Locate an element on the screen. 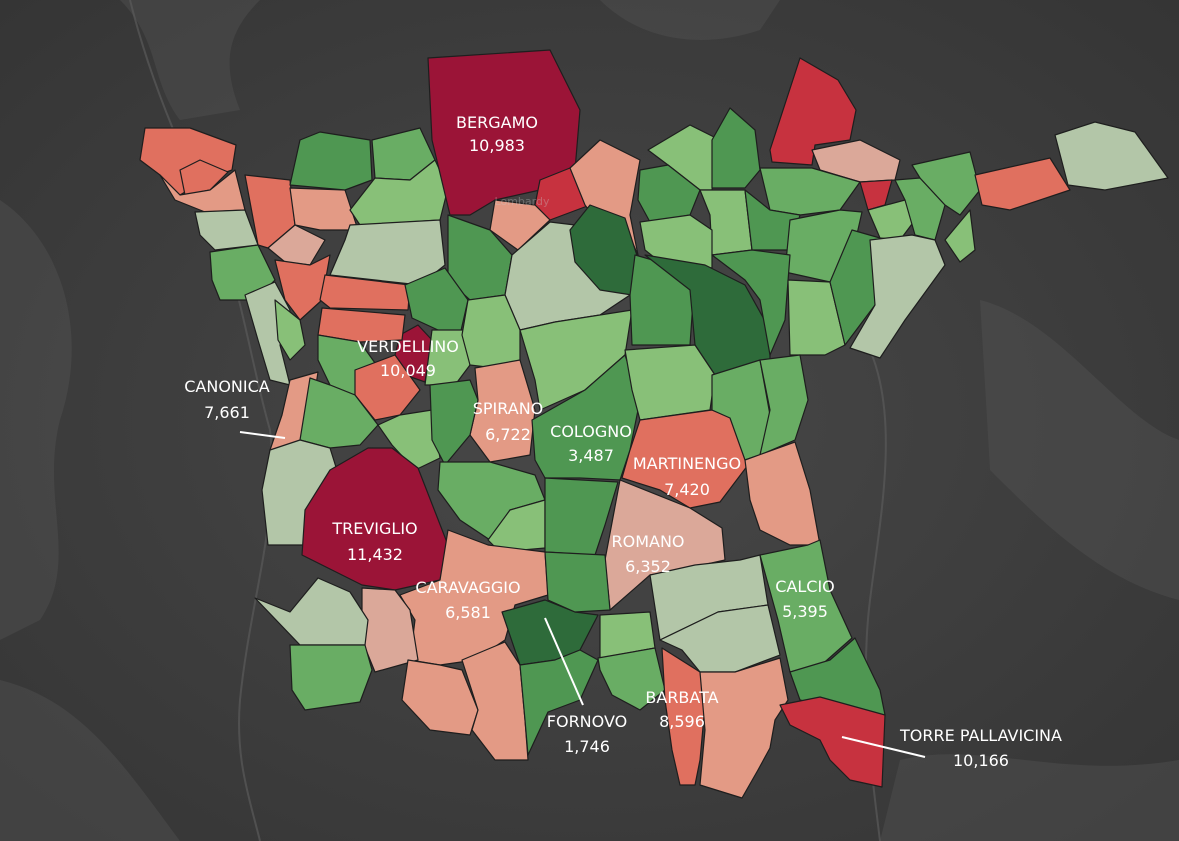  label-value-caravaggio: 6,581 is located at coordinates (468, 612).